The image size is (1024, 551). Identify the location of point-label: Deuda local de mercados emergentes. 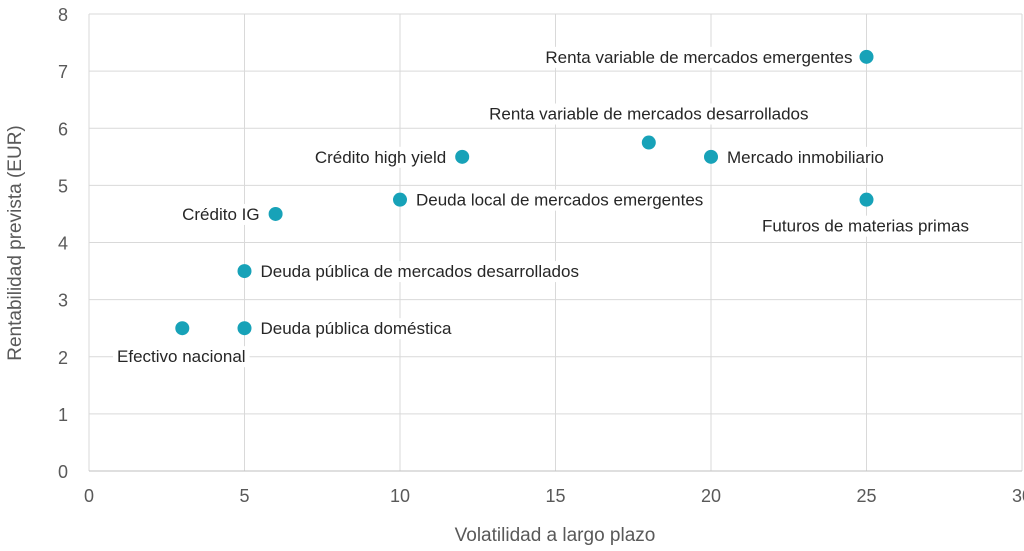
(559, 200).